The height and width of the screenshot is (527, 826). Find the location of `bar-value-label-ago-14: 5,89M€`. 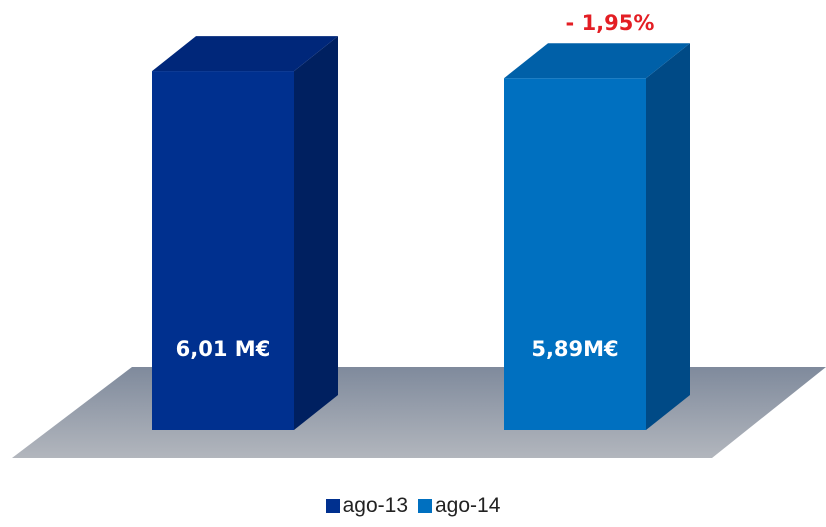

bar-value-label-ago-14: 5,89M€ is located at coordinates (574, 349).